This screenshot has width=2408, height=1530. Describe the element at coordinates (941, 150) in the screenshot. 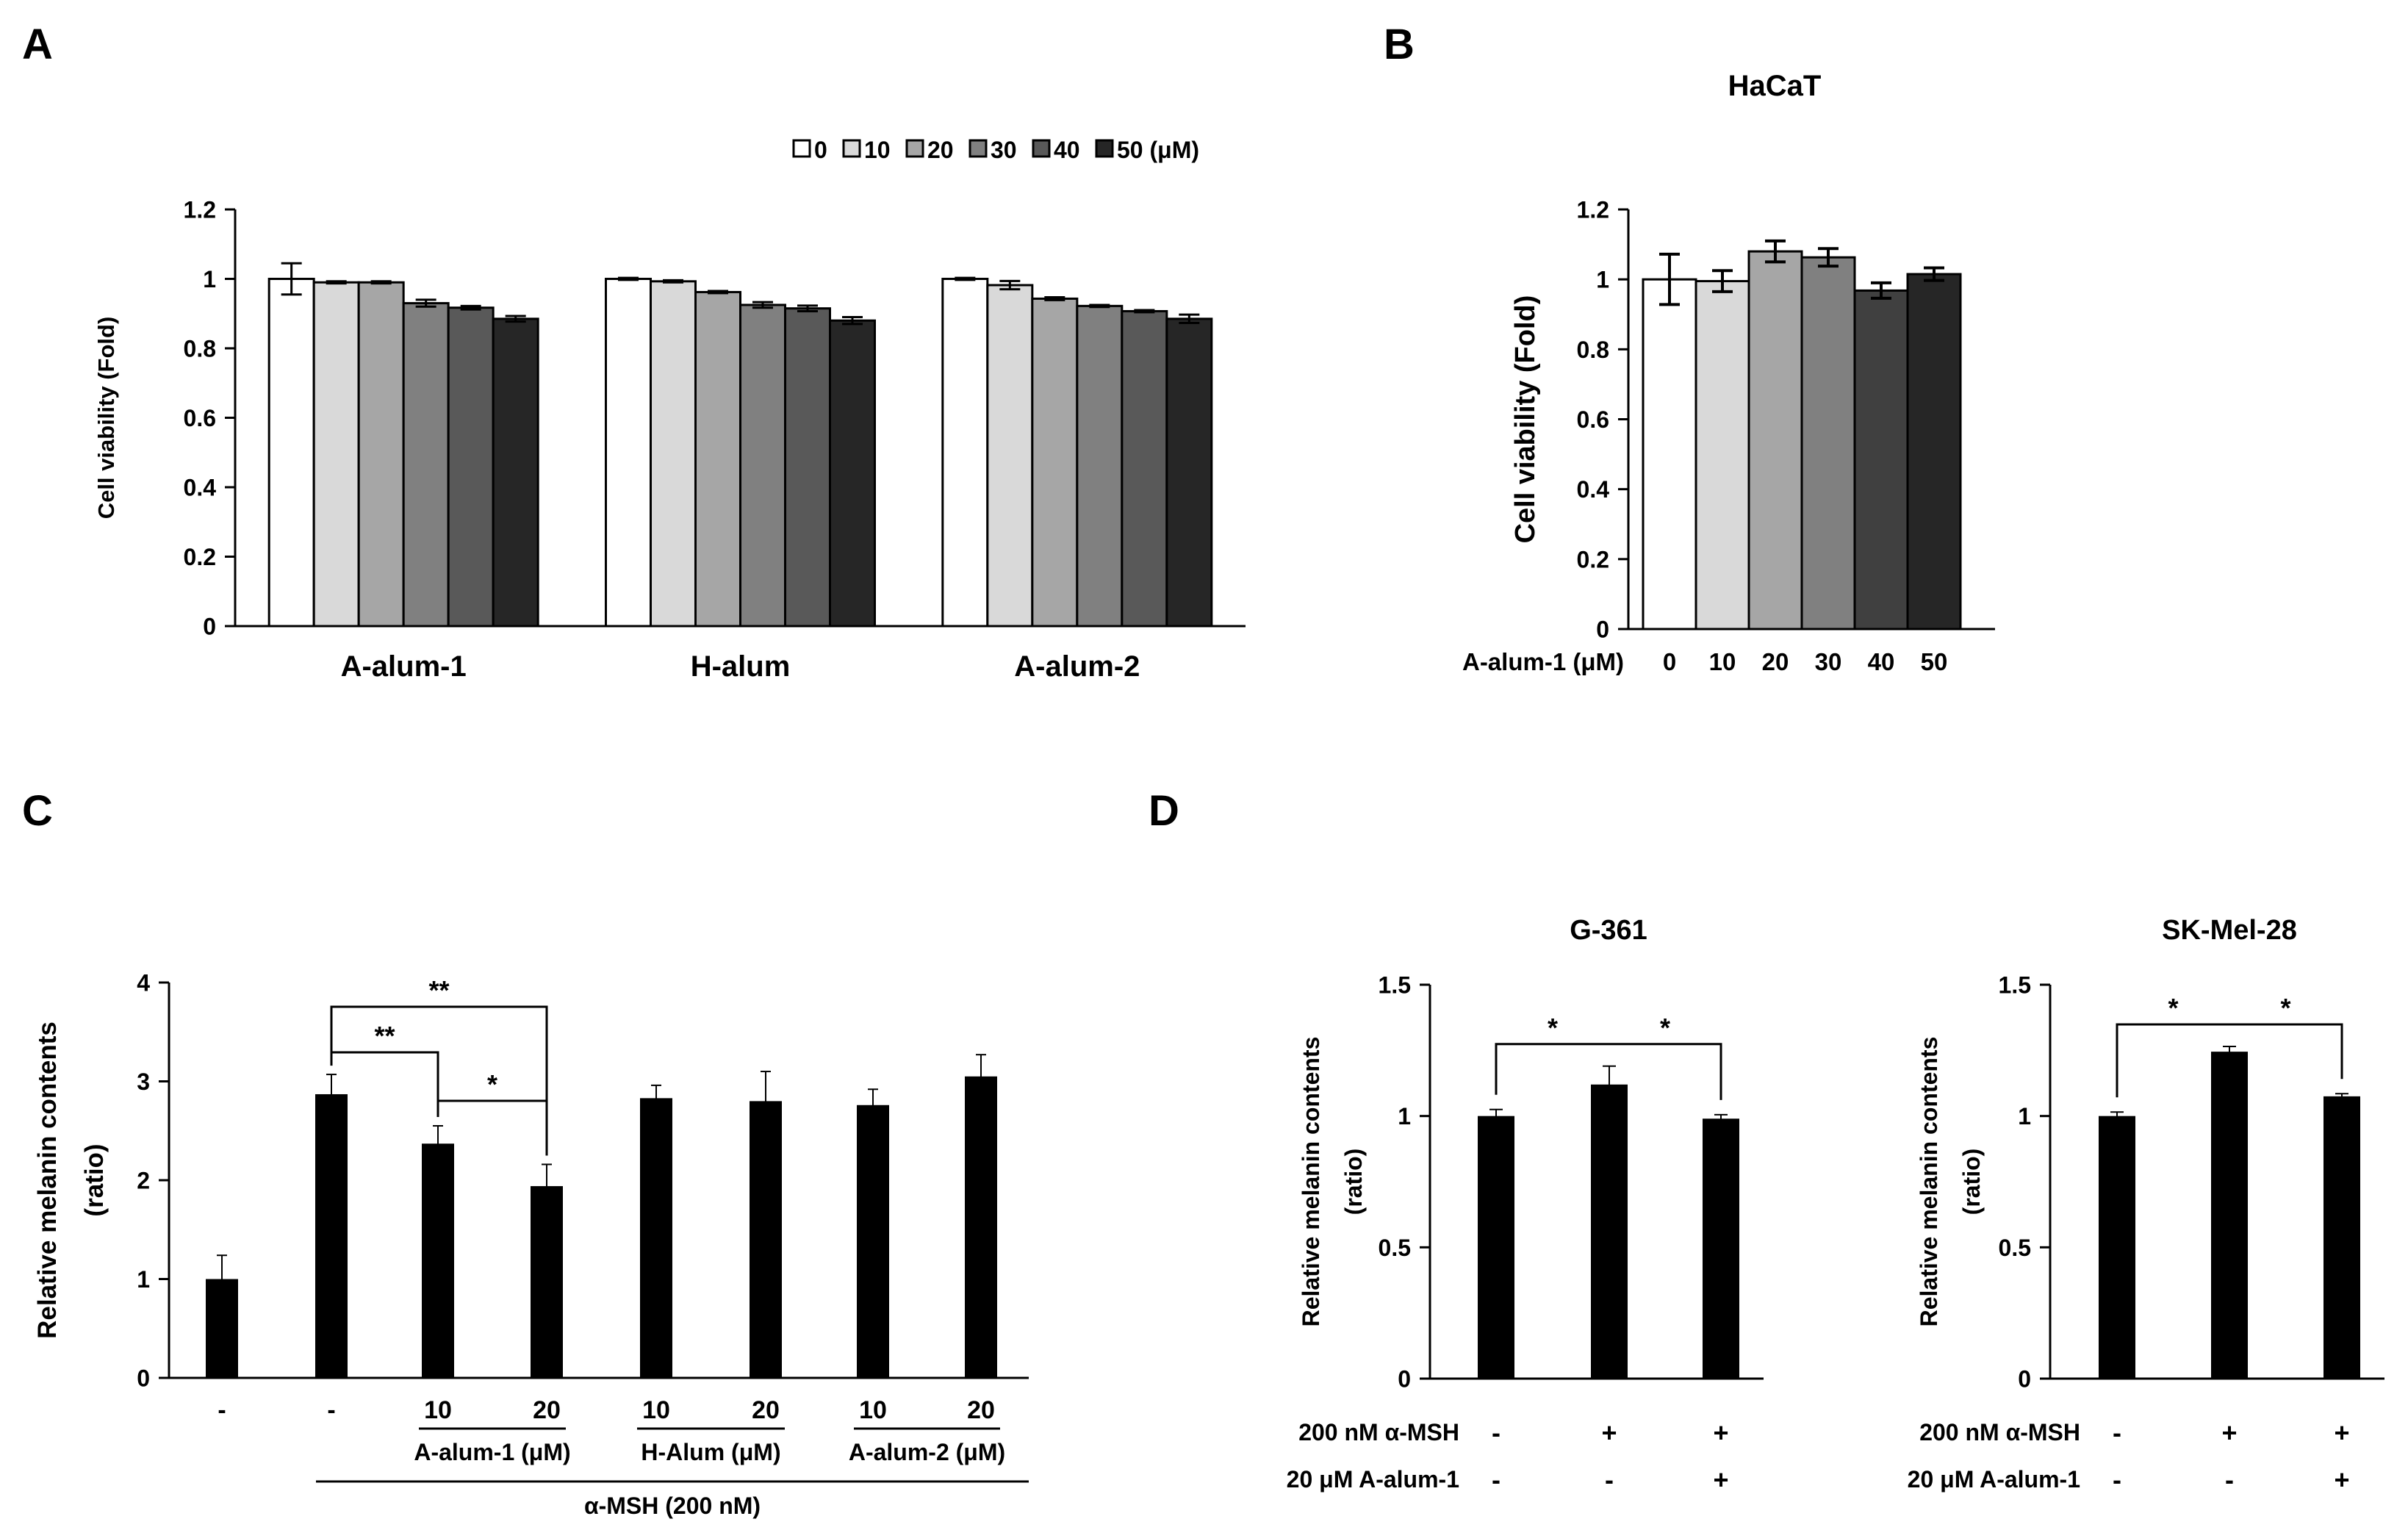

I see `legend-label: 20` at that location.